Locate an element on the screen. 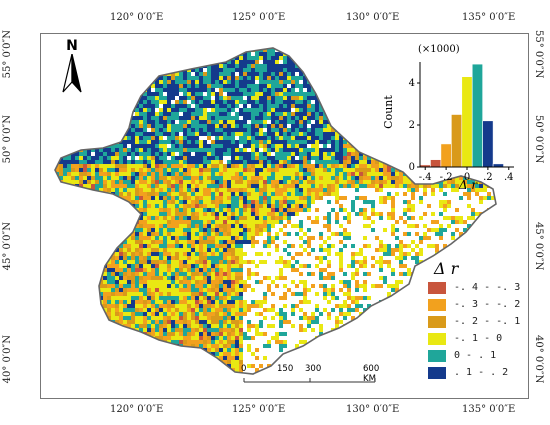 This screenshot has height=425, width=550. left-lat-label: 45° 0′0″N is located at coordinates (7, 246).